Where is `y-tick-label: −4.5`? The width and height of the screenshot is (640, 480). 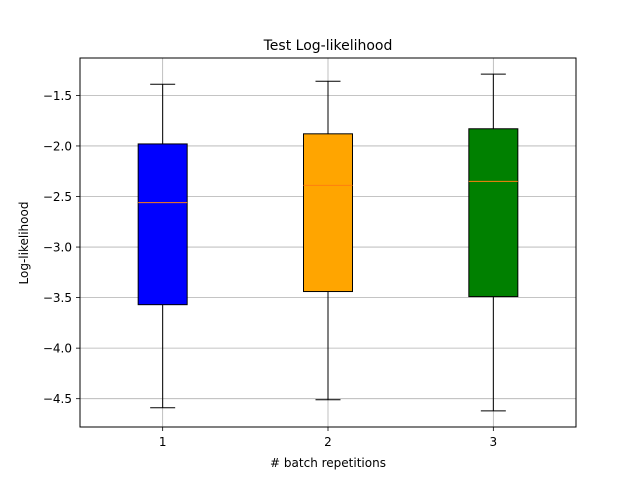
y-tick-label: −4.5 is located at coordinates (57, 399).